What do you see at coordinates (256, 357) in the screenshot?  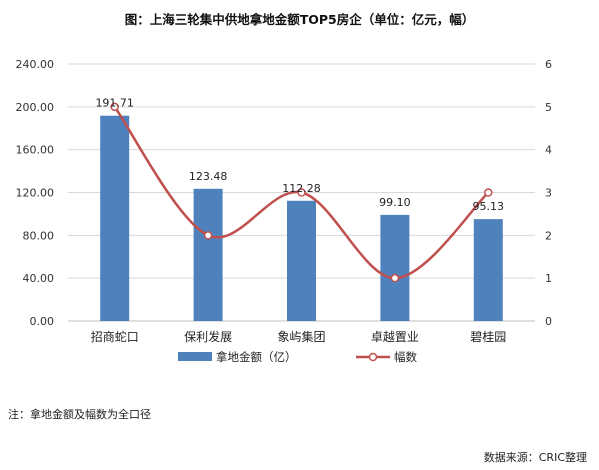 I see `legend-bar-label: 拿地金额（亿）` at bounding box center [256, 357].